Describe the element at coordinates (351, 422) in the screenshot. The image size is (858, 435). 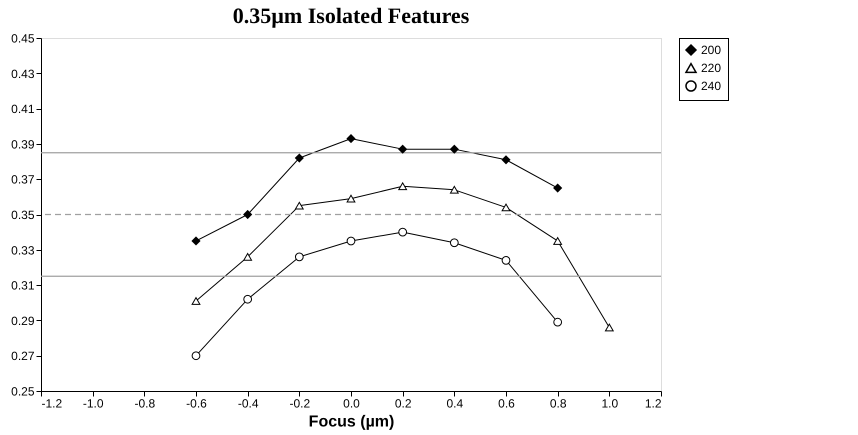
I see `x-axis-title: Focus (µm)` at that location.